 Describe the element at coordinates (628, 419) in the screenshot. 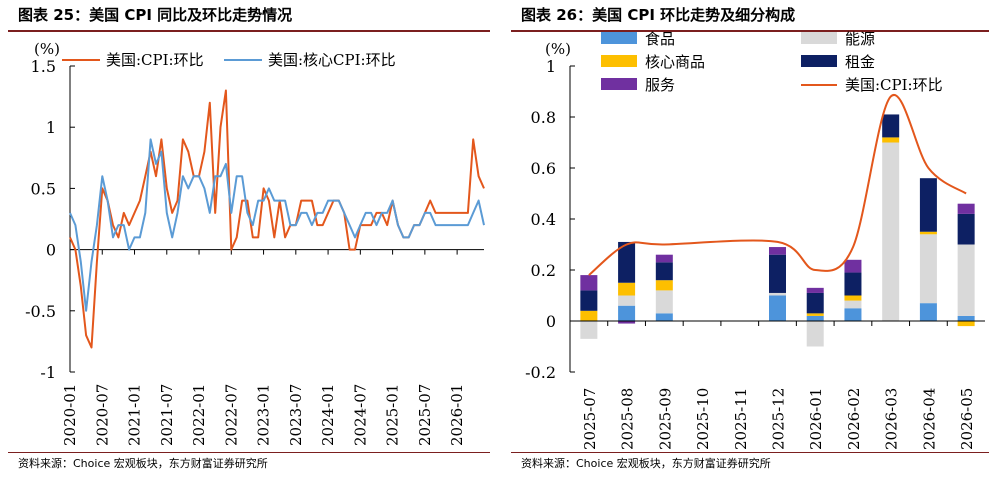

I see `right-x-tick-label: 2025-08` at that location.